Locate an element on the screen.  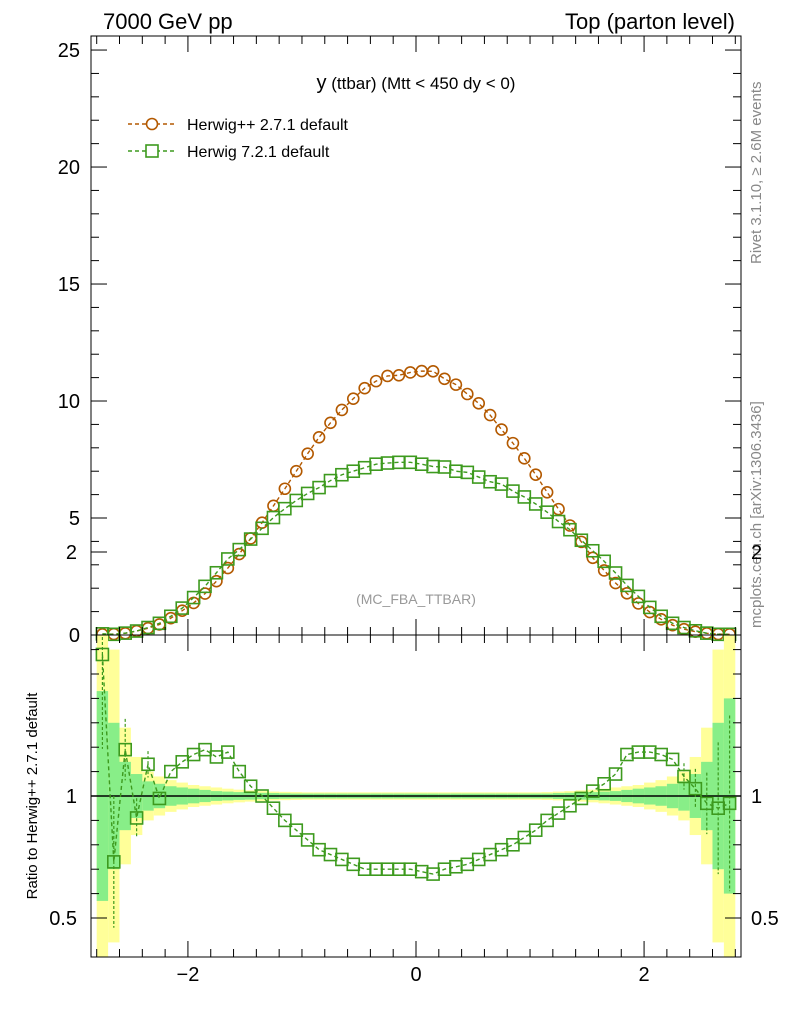
ratio-ylabel: Ratio to Herwig++ 2.7.1 default is located at coordinates (32, 796).